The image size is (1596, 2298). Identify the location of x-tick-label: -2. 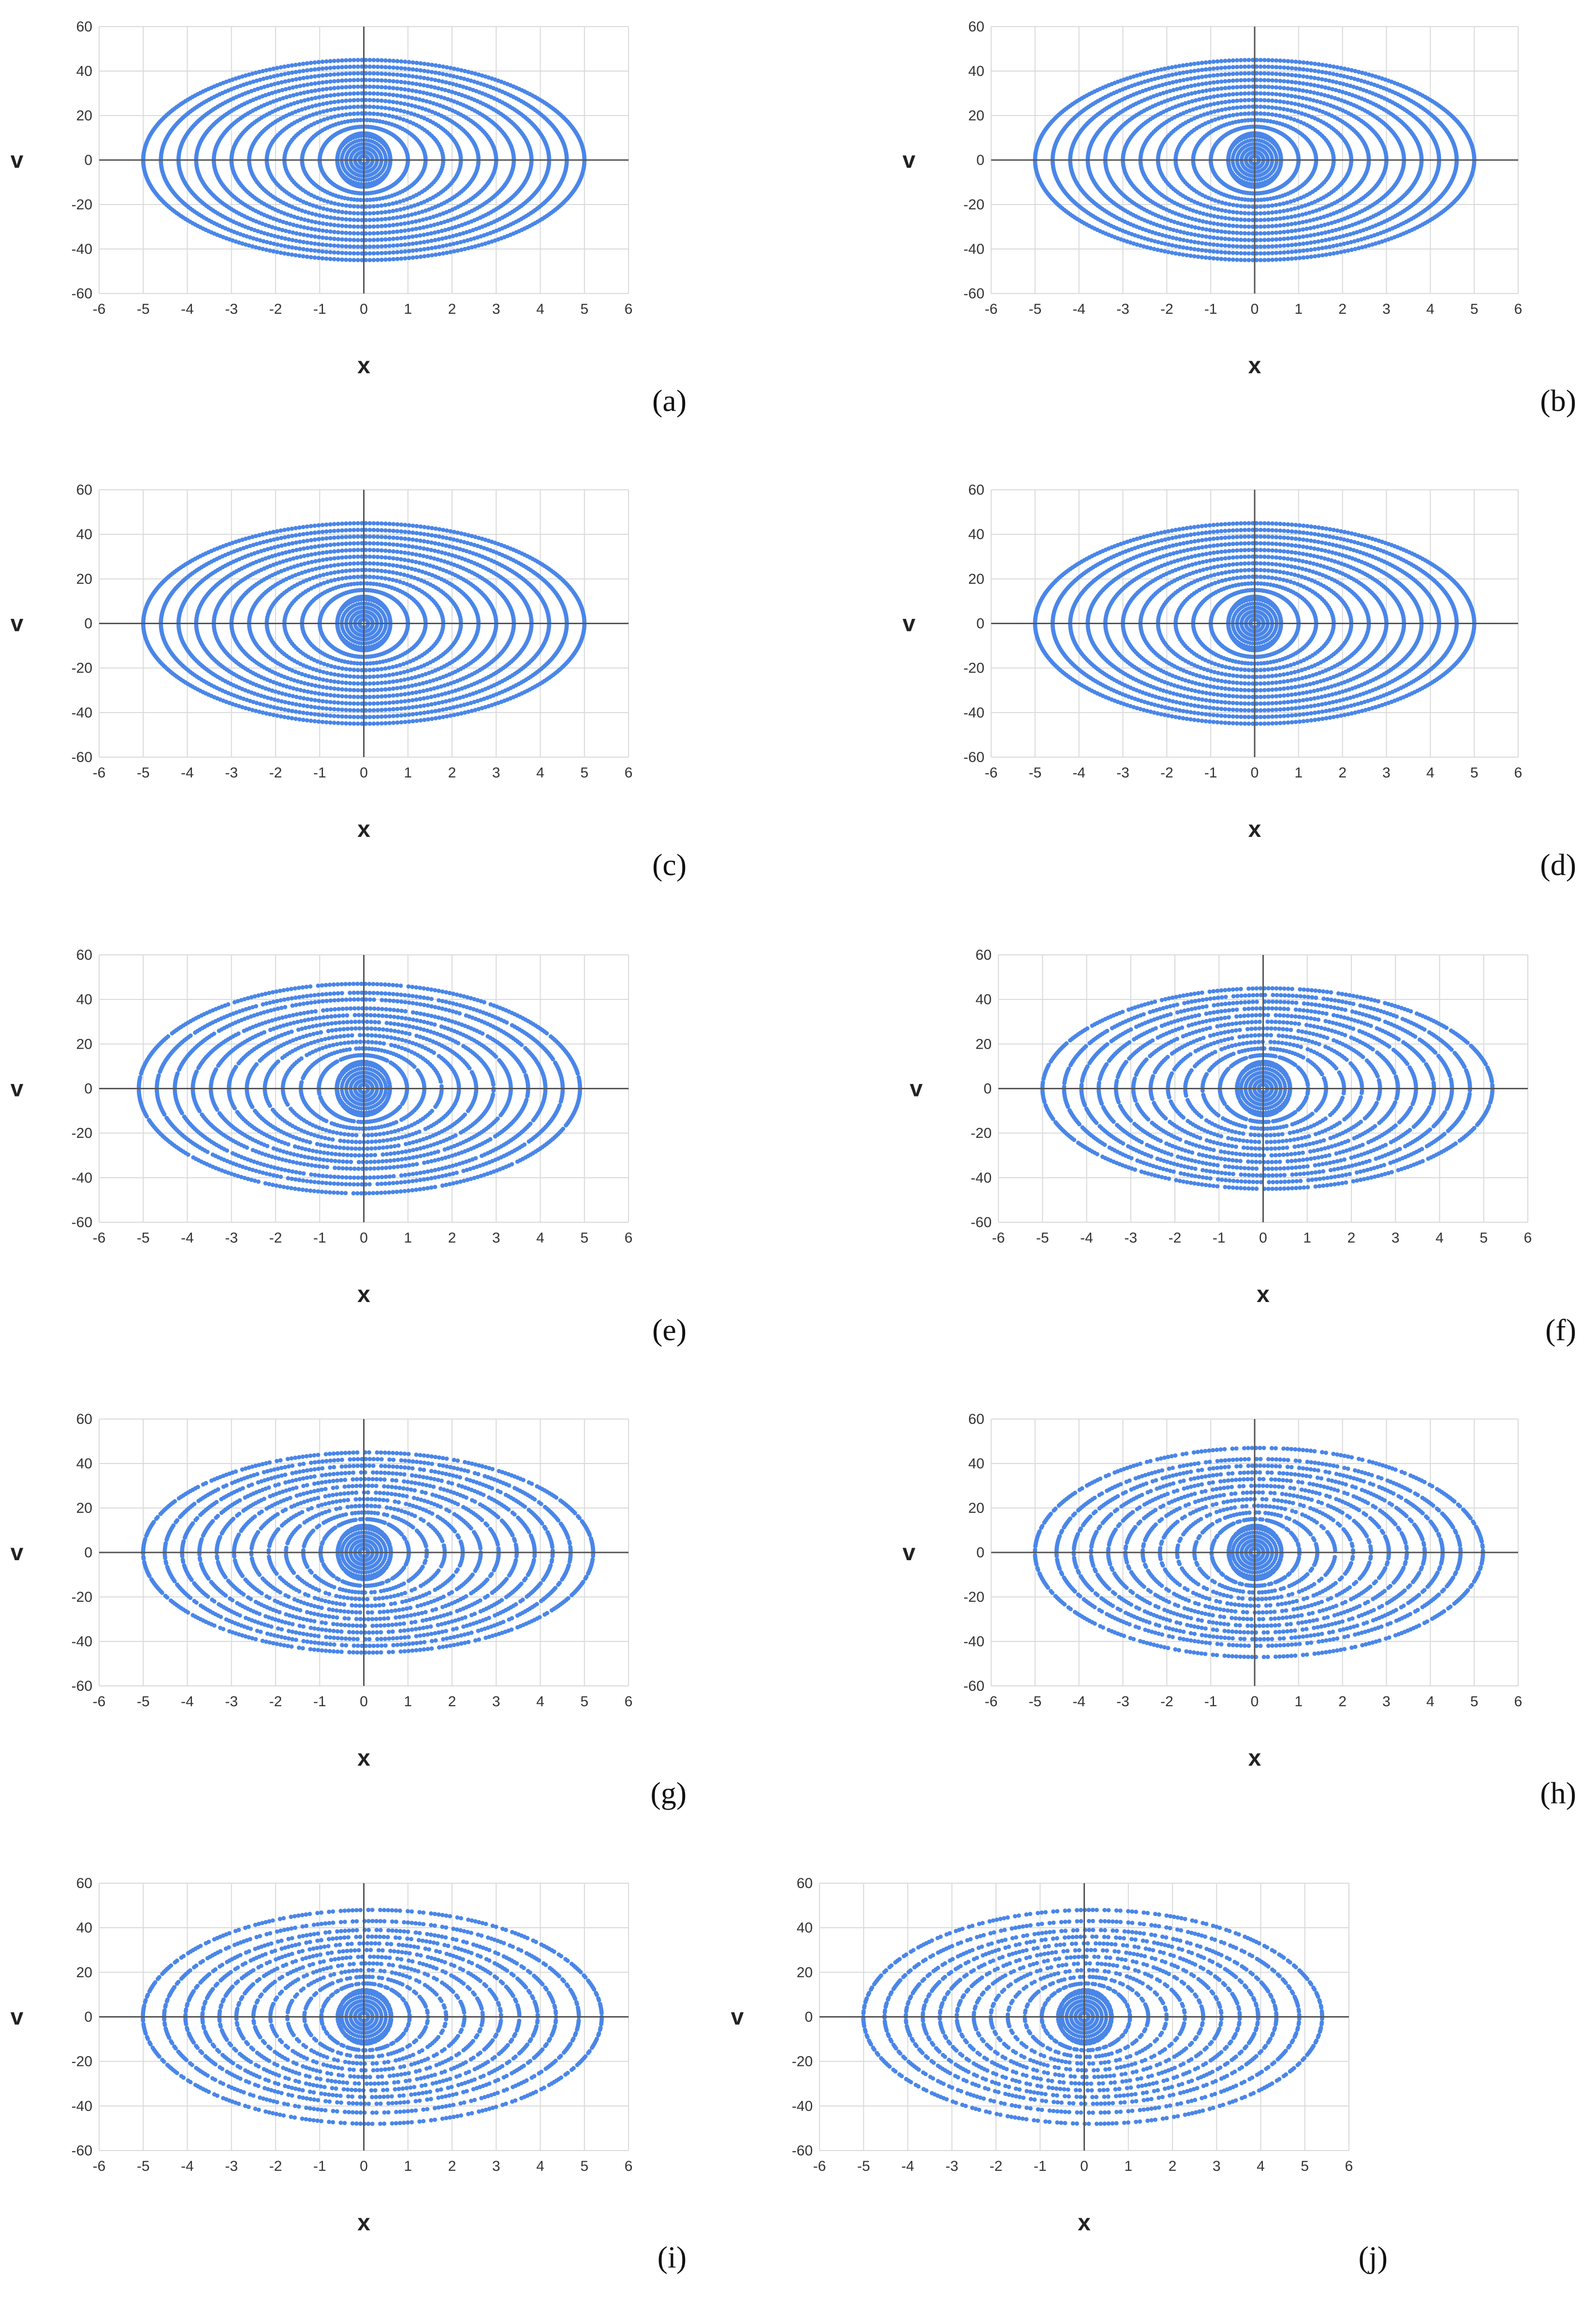
(275, 309).